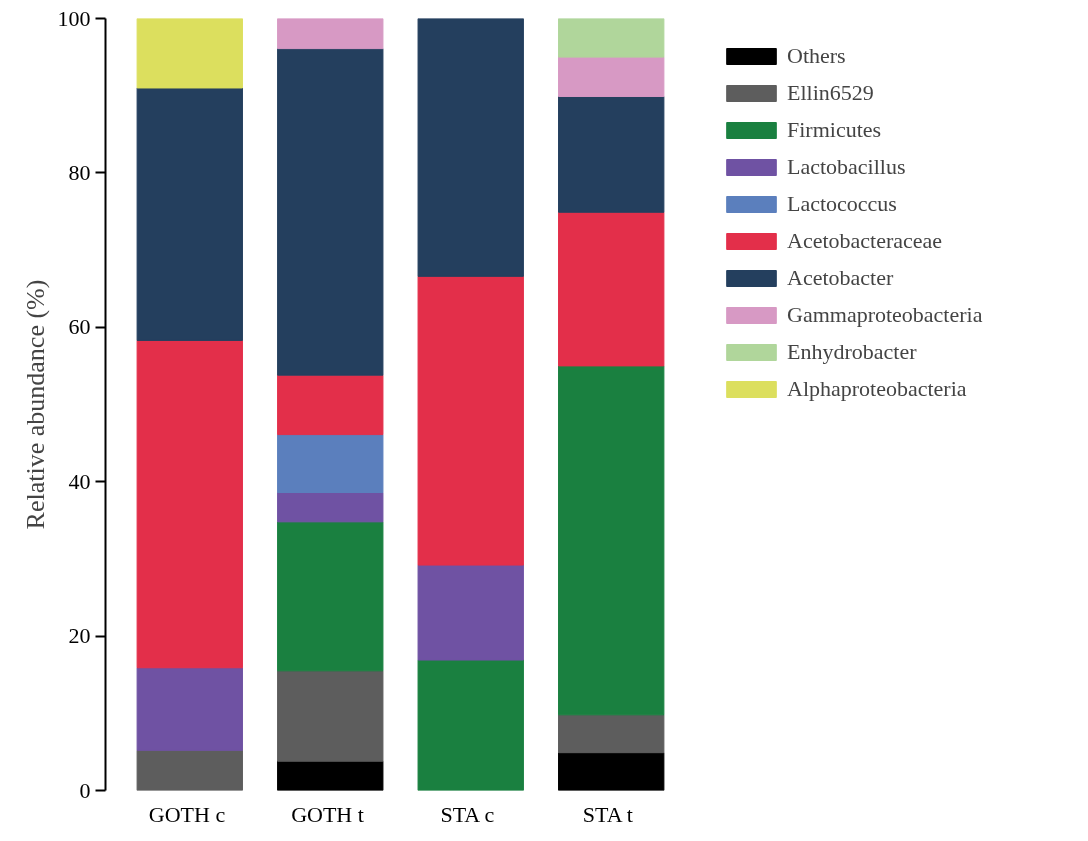 The image size is (1088, 841). Describe the element at coordinates (79, 481) in the screenshot. I see `y-tick-label: 40` at that location.